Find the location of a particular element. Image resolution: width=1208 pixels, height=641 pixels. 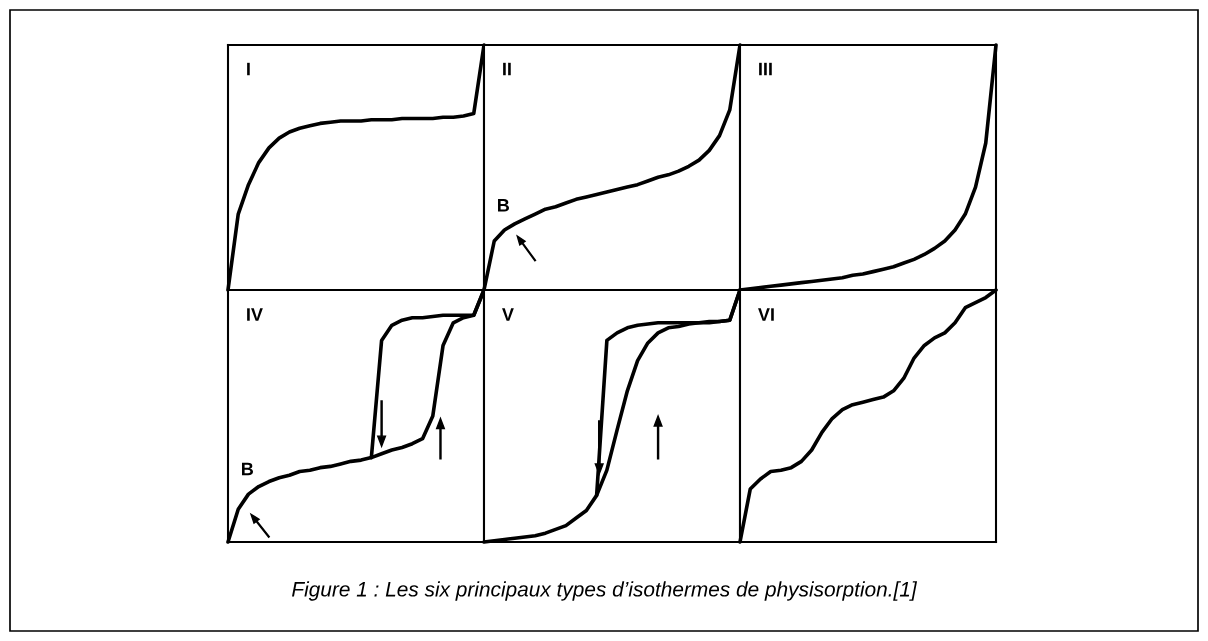

text: II is located at coordinates (507, 69).